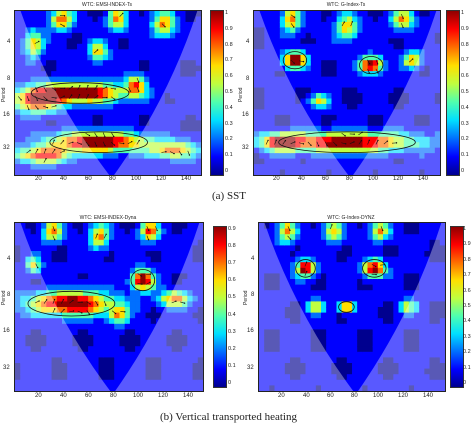  Describe the element at coordinates (463, 171) in the screenshot. I see `colorbar-tick-label: 0` at that location.